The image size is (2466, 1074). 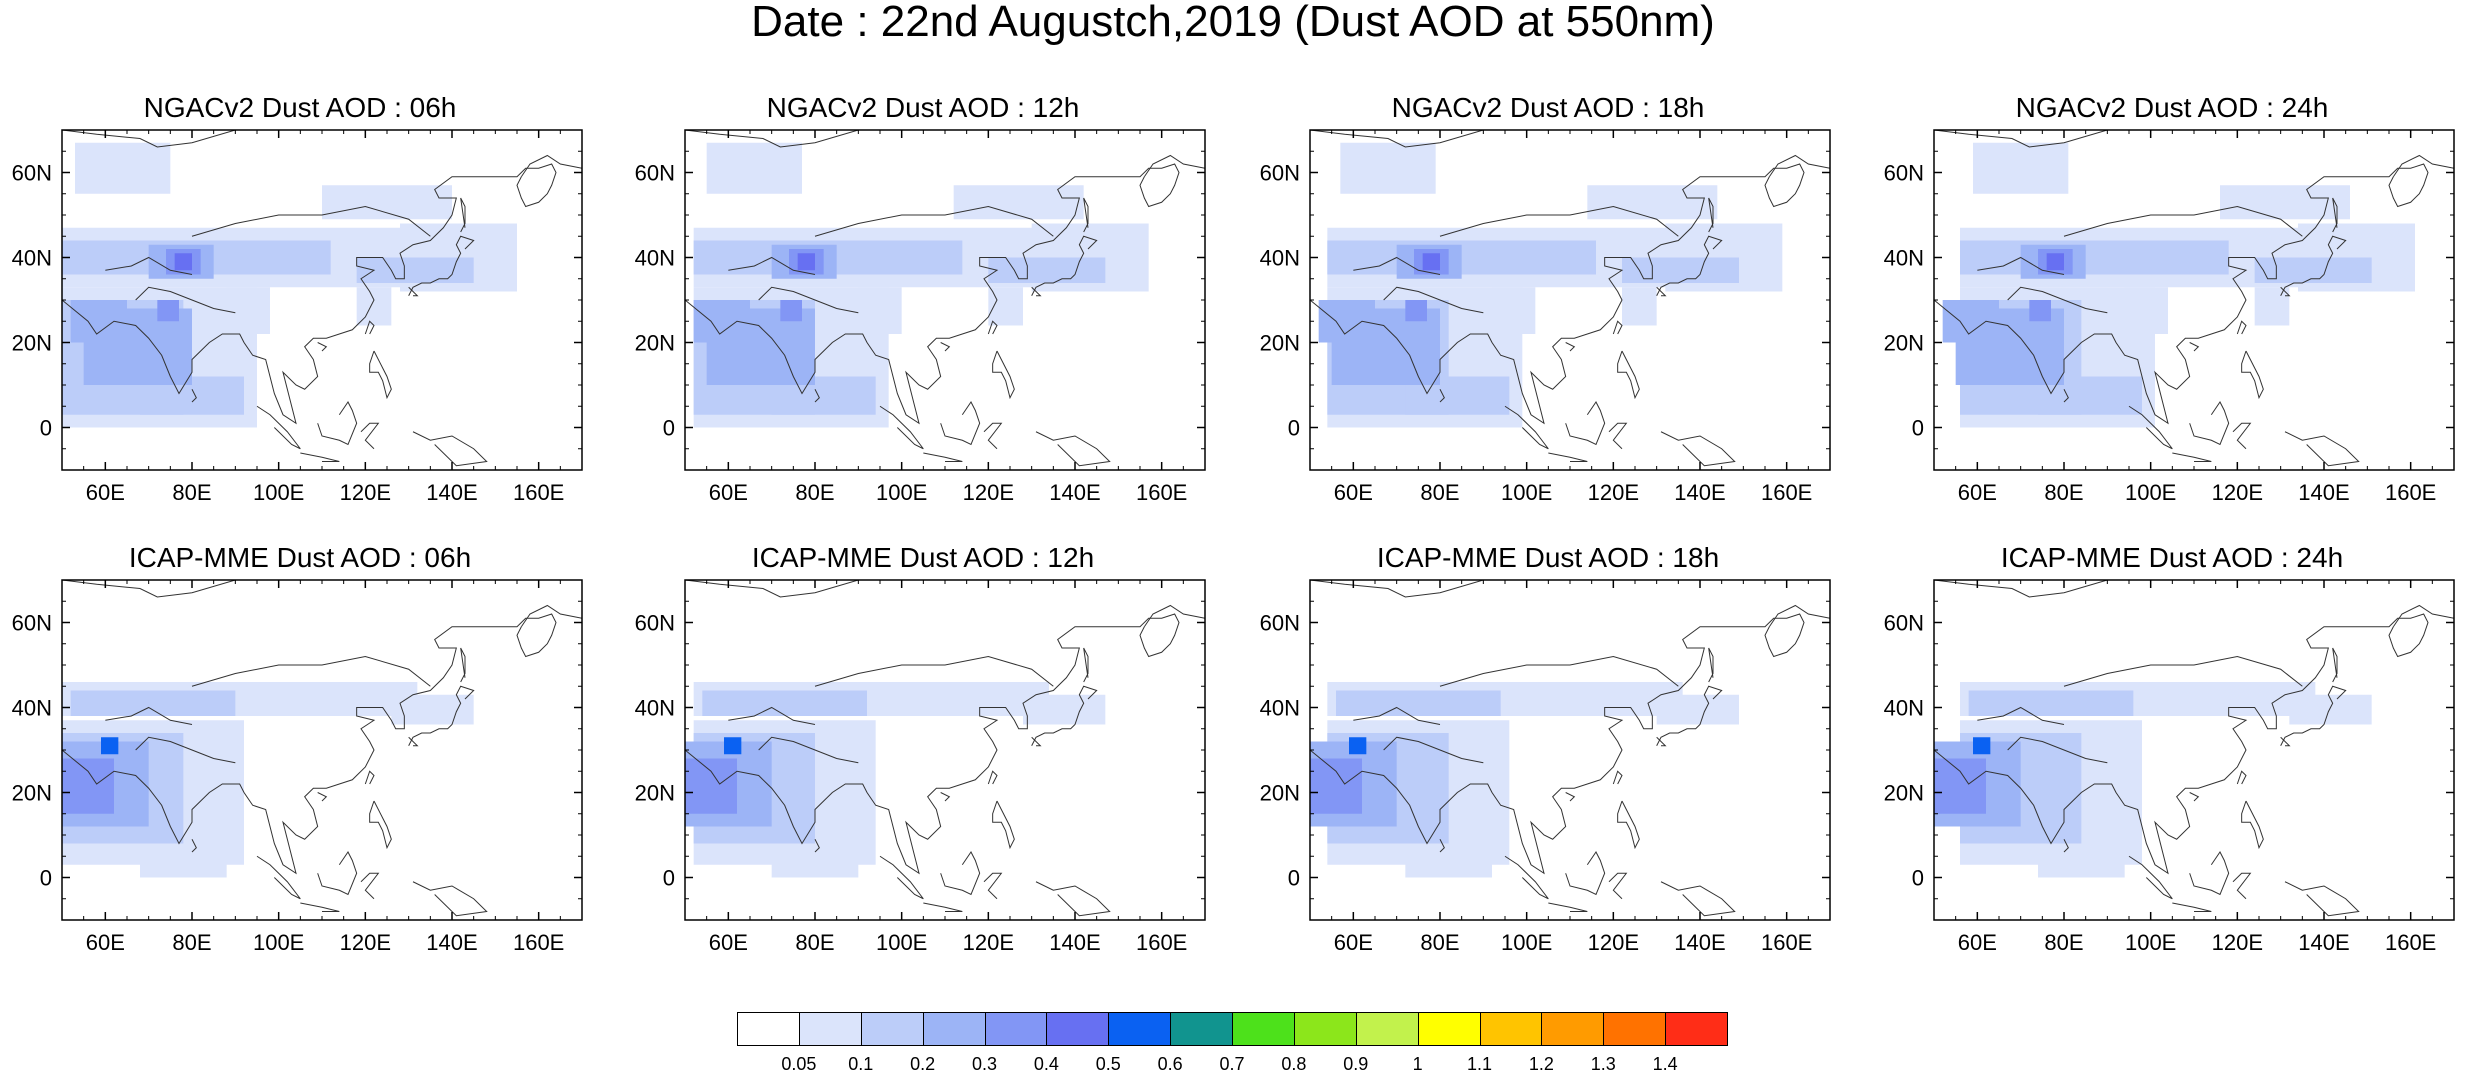 I want to click on colorbar-label: 0.2, so click(x=923, y=1064).